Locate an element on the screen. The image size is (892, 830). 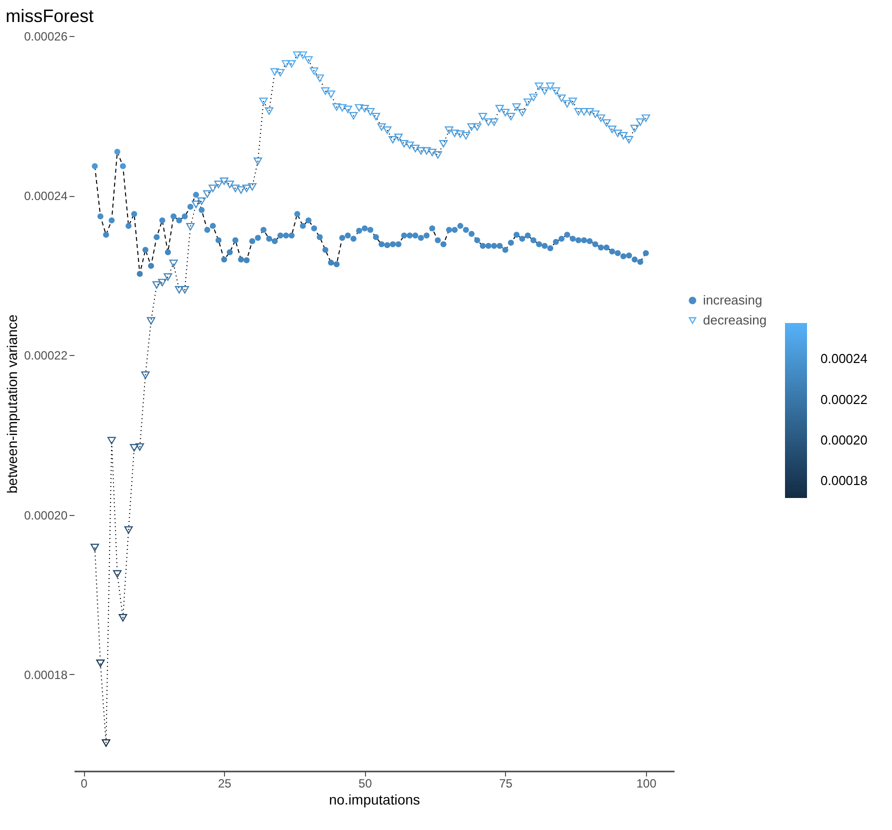
color-bar-label: 0.00018 is located at coordinates (844, 480).